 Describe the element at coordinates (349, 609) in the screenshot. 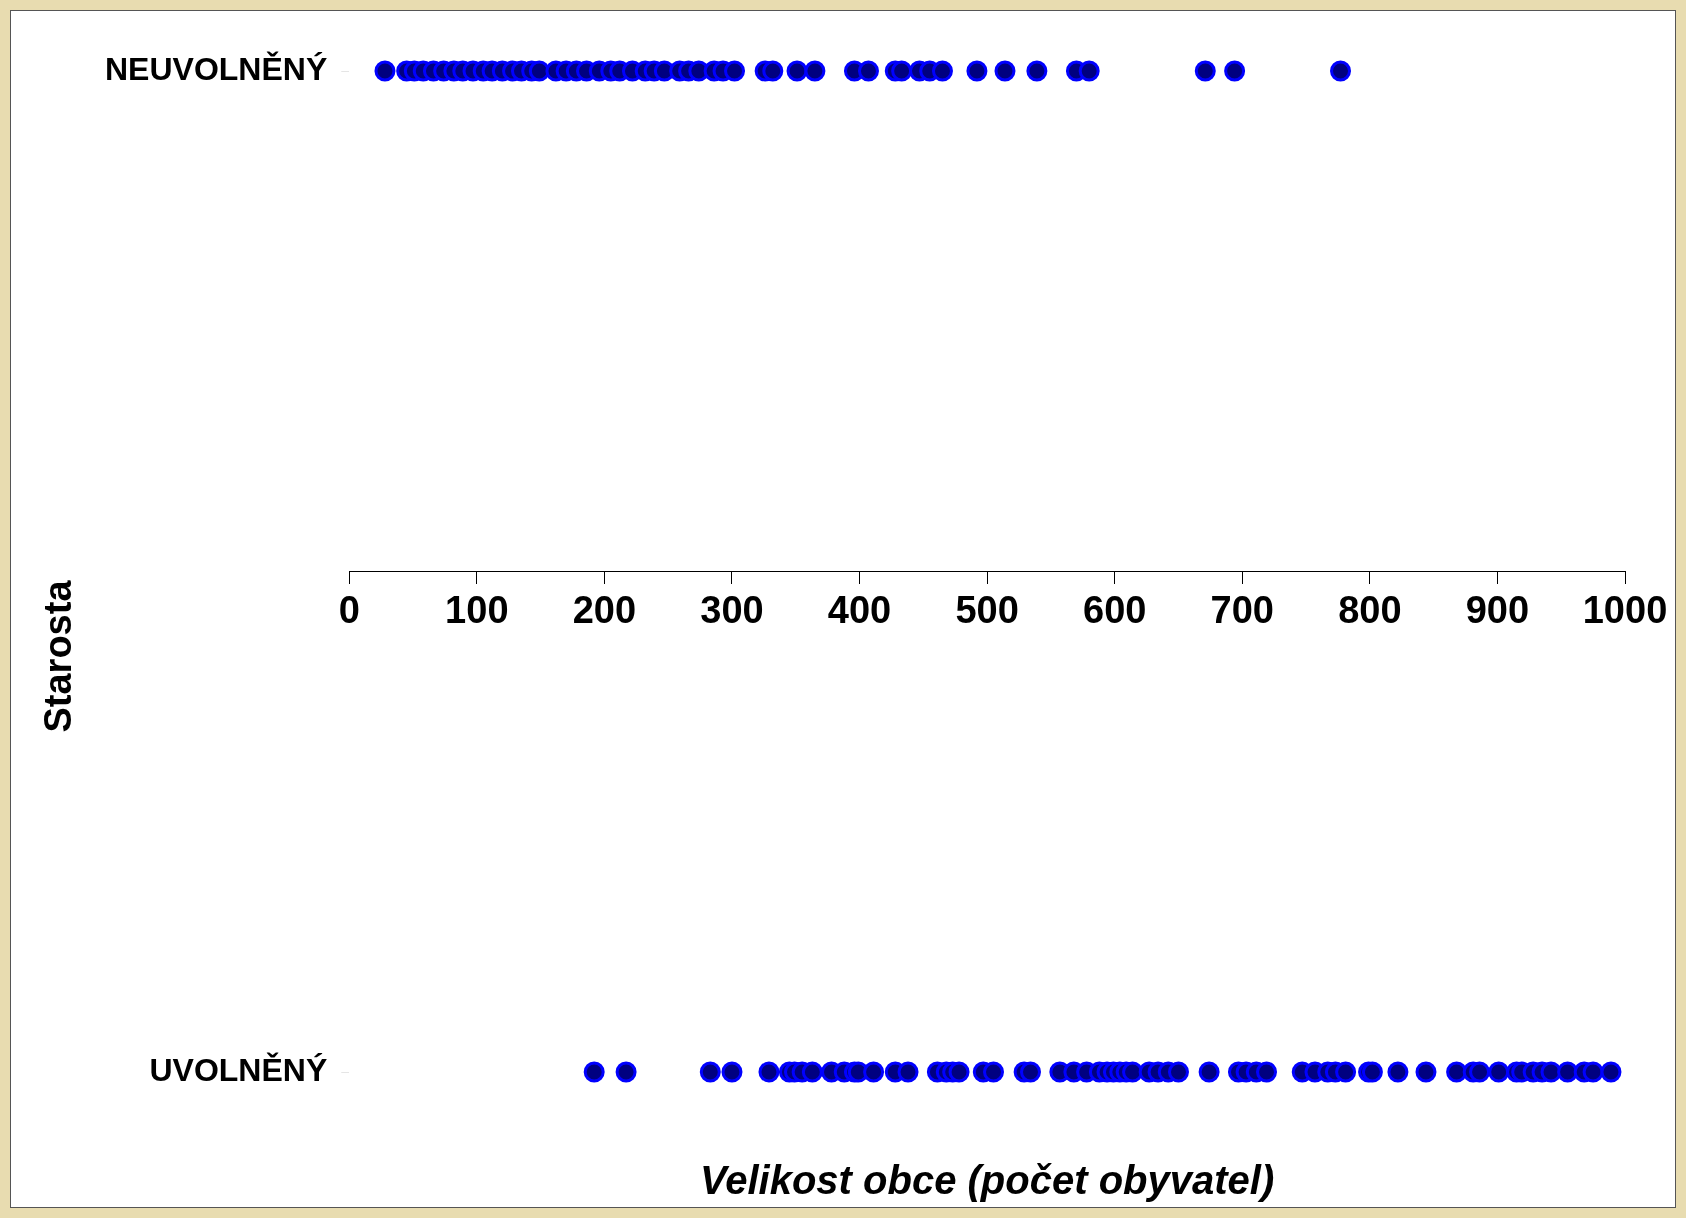

I see `x-tick-label: 0` at that location.